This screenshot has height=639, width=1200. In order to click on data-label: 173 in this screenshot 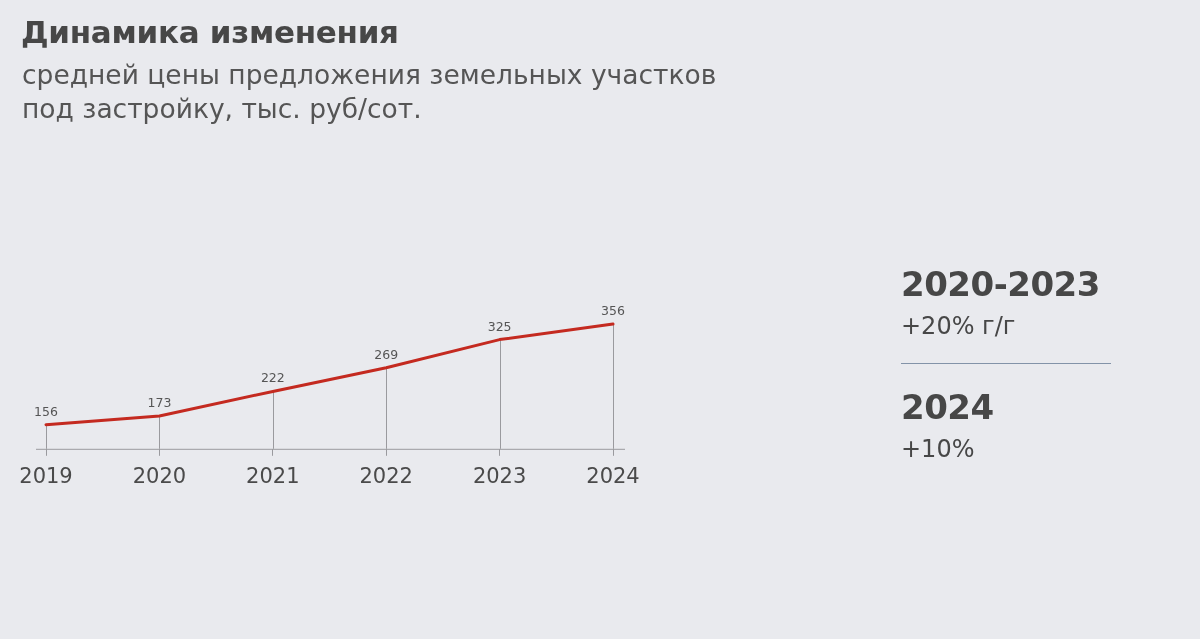, I will do `click(159, 403)`.